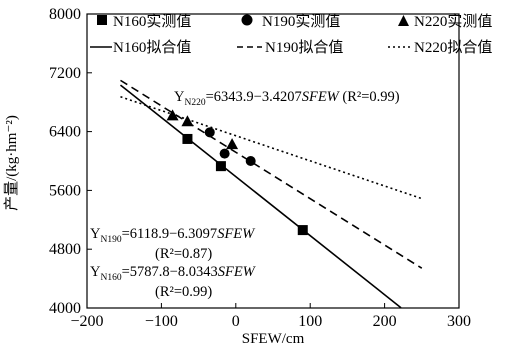 The height and width of the screenshot is (347, 512). Describe the element at coordinates (183, 292) in the screenshot. I see `annotation-n160-r2: (R²=0.99)` at that location.